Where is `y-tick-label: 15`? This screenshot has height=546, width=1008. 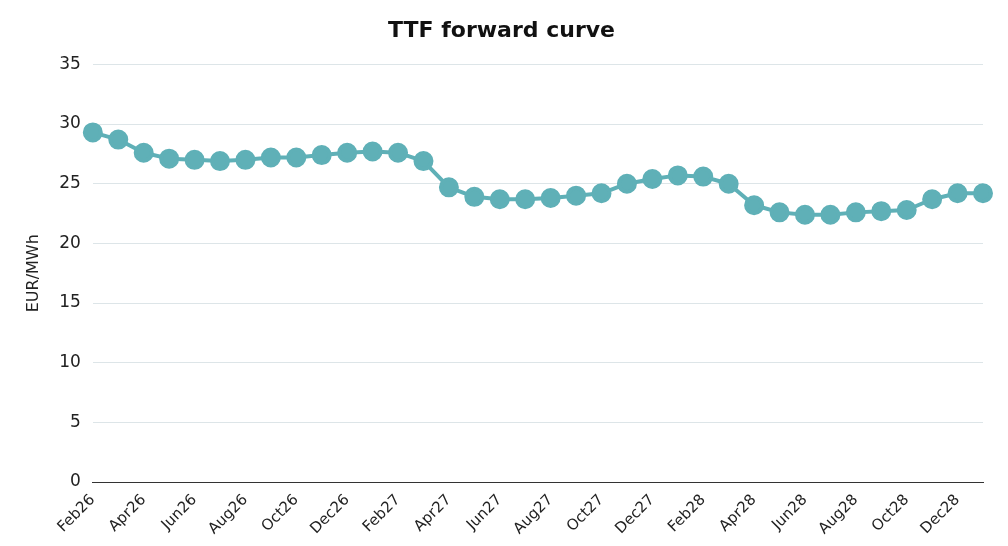 y-tick-label: 15 is located at coordinates (70, 301).